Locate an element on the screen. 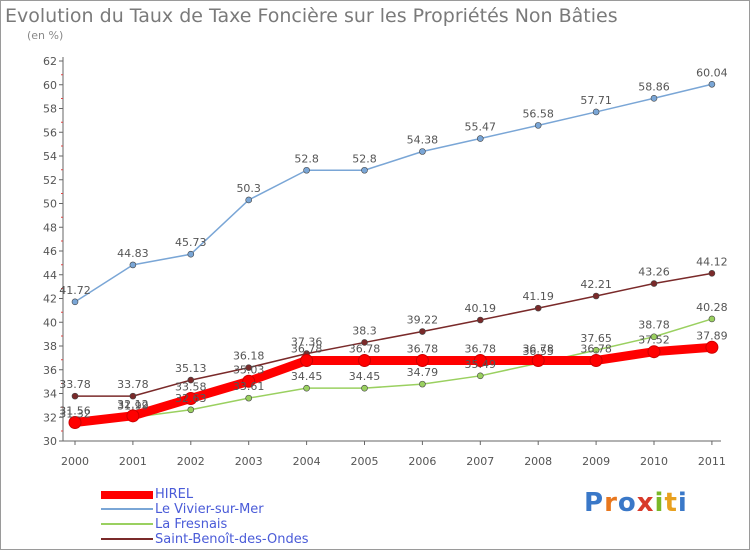  logo-letter: x is located at coordinates (645, 503).